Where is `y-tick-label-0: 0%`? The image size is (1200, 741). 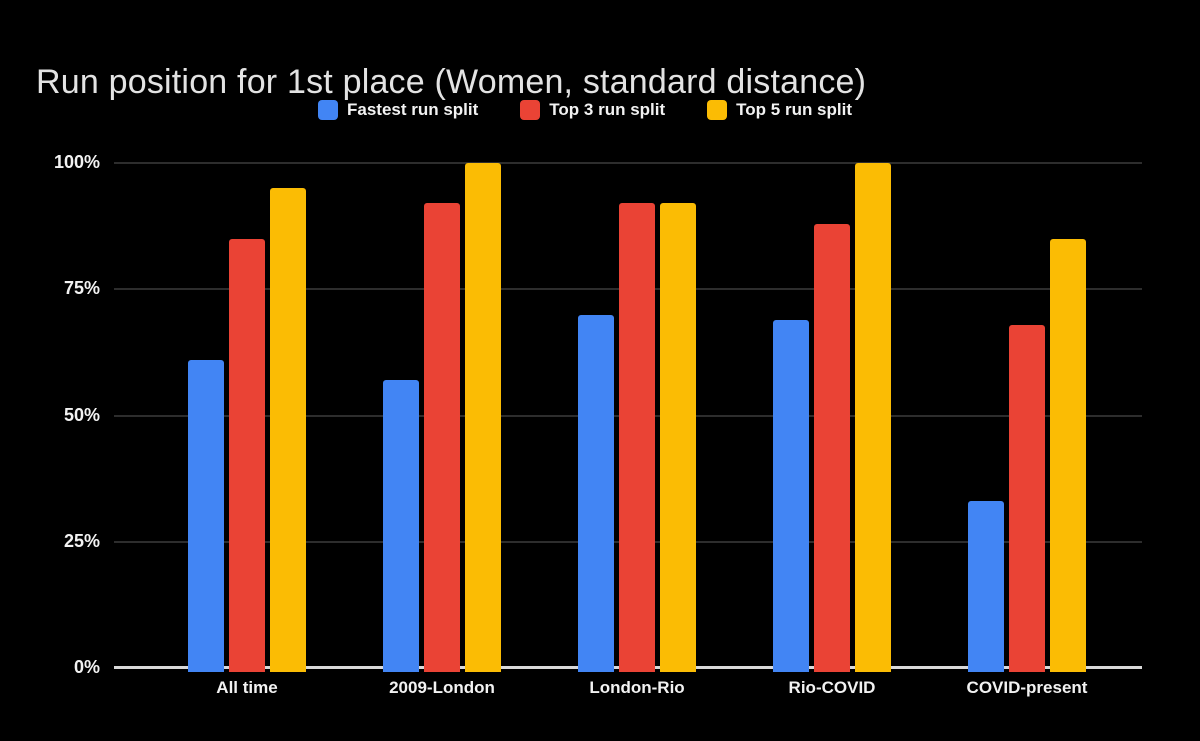 y-tick-label-0: 0% is located at coordinates (86, 667).